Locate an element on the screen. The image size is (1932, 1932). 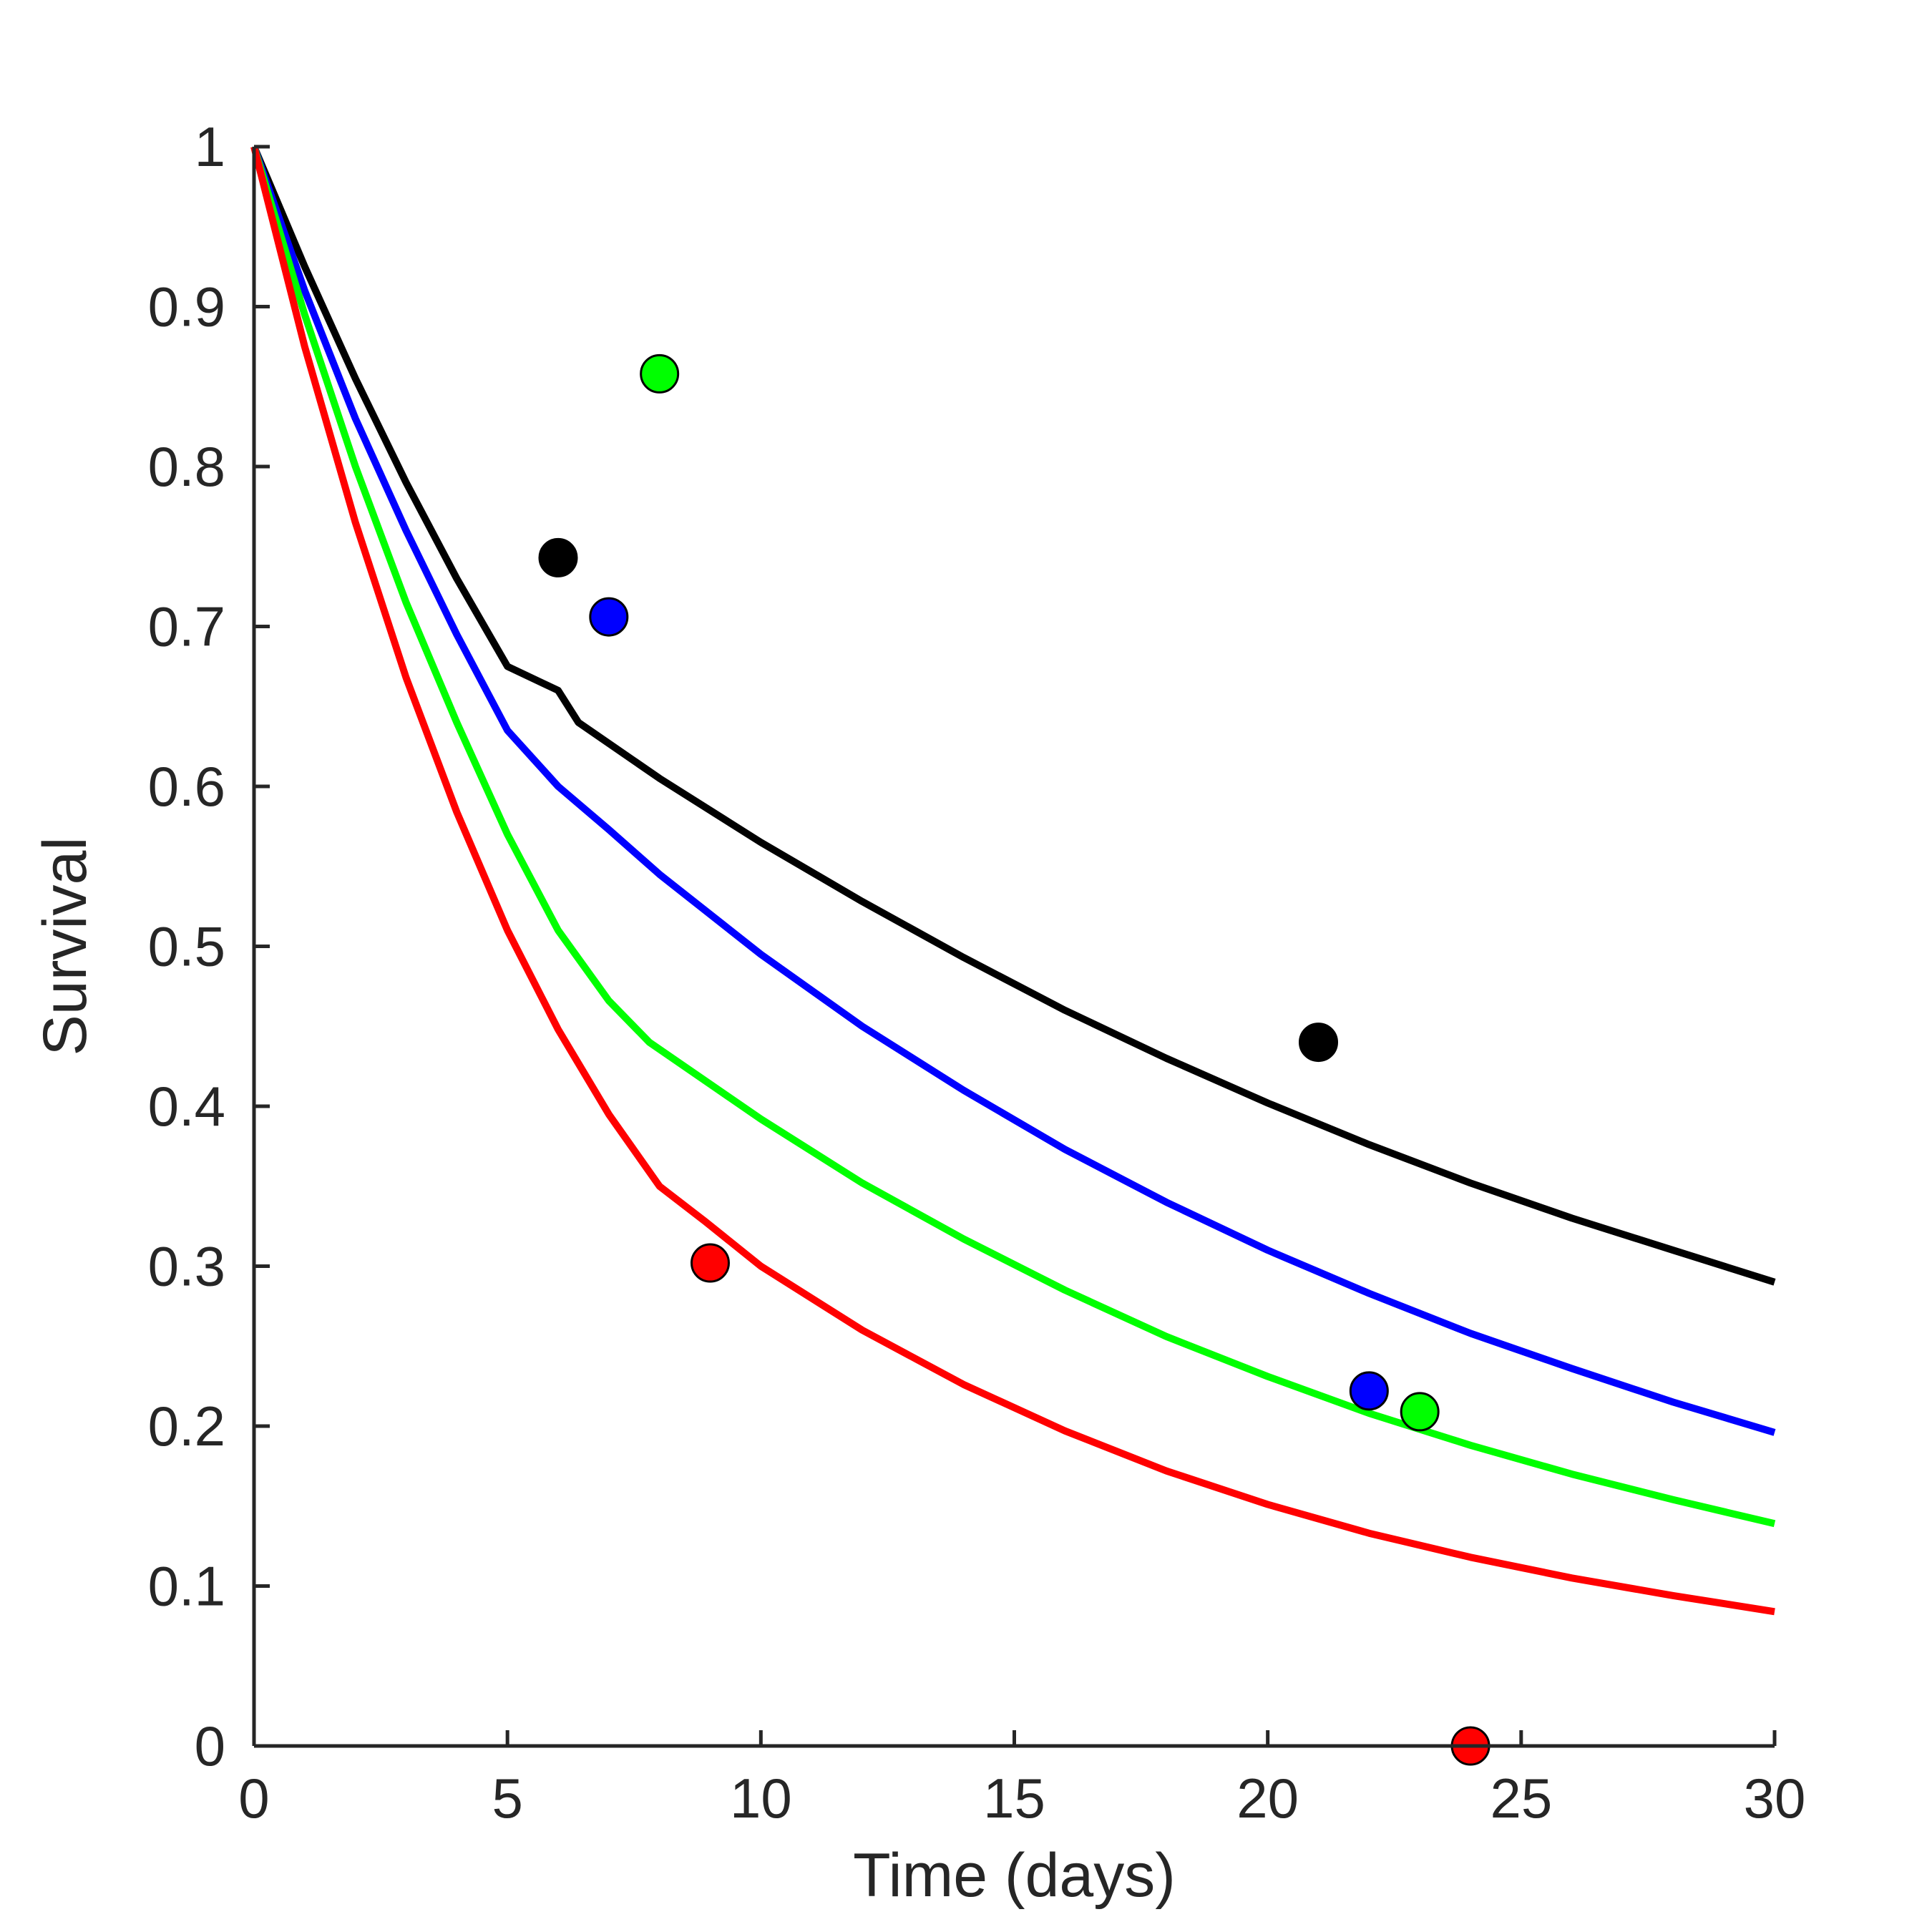
y-tick-label: 0.2 is located at coordinates (186, 1426).